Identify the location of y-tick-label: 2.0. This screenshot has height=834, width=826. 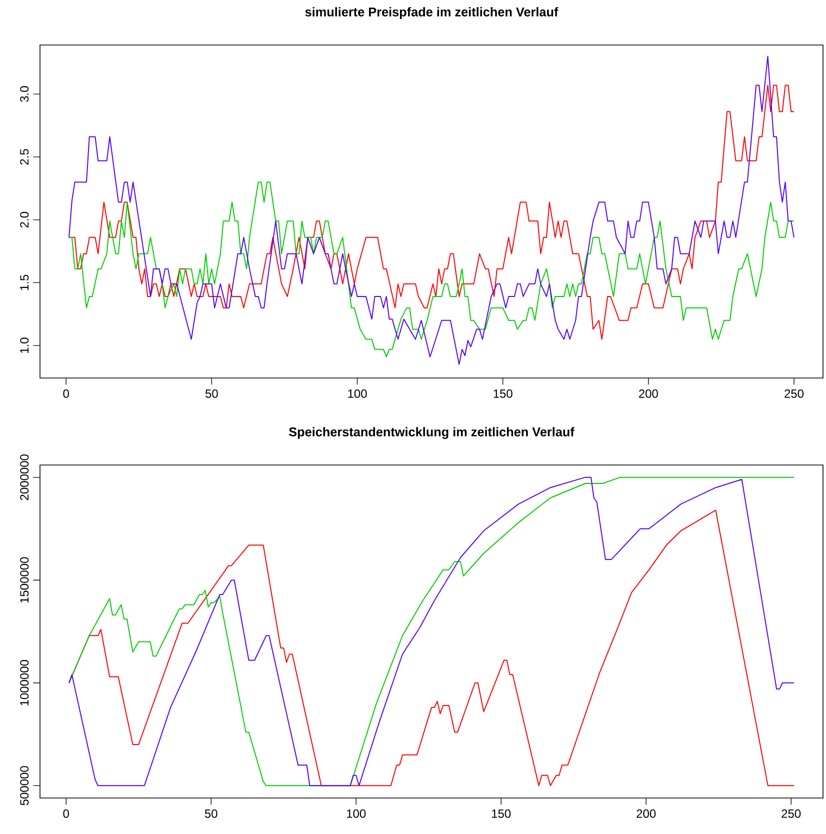
(24, 220).